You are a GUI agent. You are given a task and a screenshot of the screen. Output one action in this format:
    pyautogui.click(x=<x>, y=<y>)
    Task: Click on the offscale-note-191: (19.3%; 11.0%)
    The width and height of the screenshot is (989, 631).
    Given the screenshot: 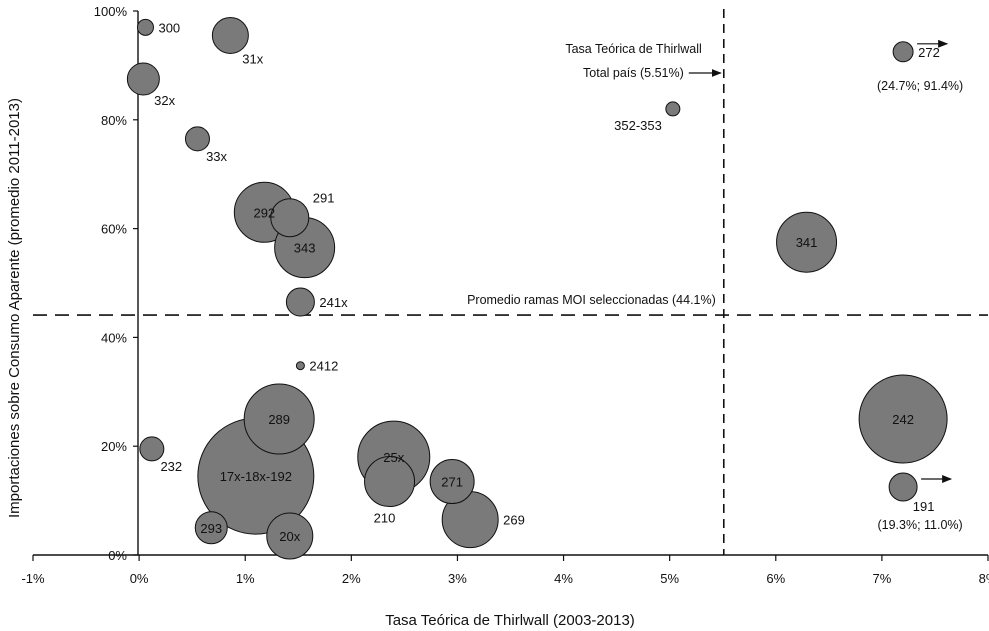 What is the action you would take?
    pyautogui.click(x=919, y=525)
    